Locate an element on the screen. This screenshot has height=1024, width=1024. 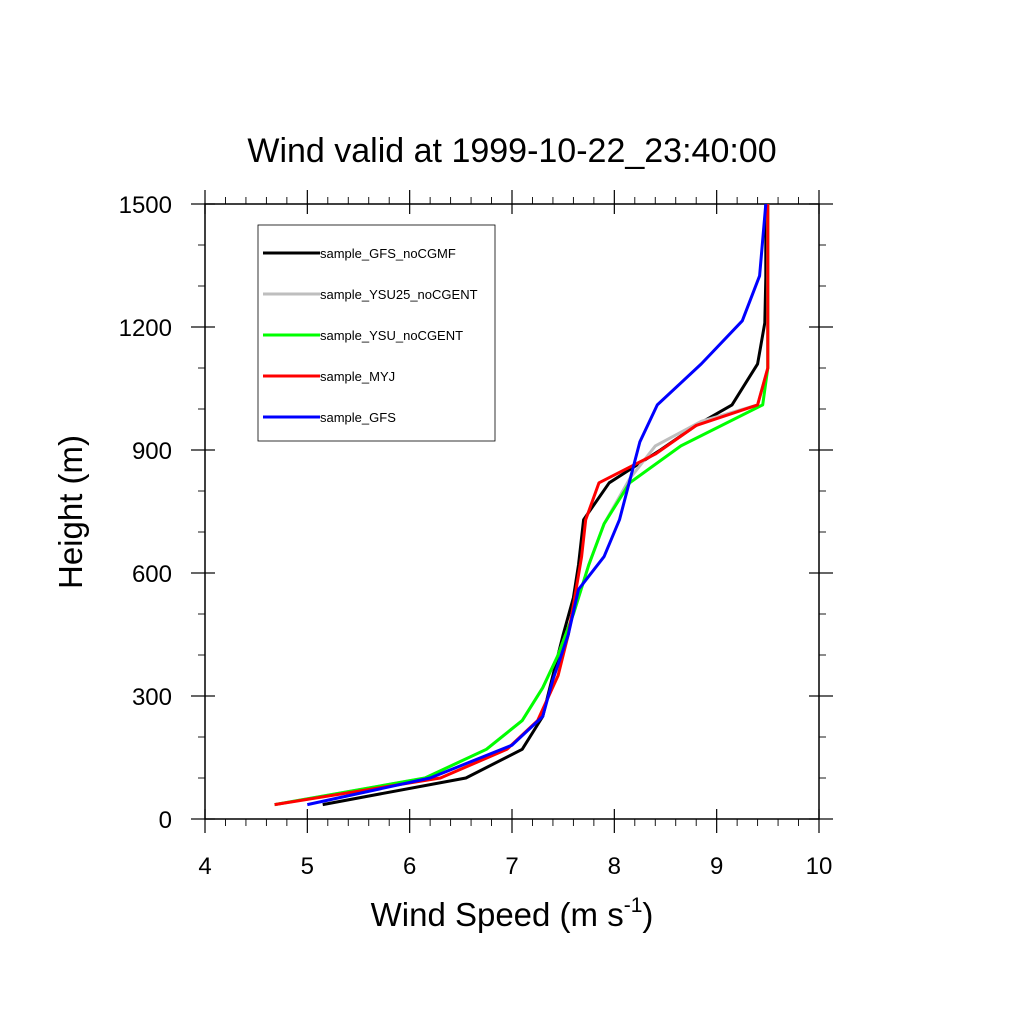
x-axis-label-superscript: -1 is located at coordinates (633, 905).